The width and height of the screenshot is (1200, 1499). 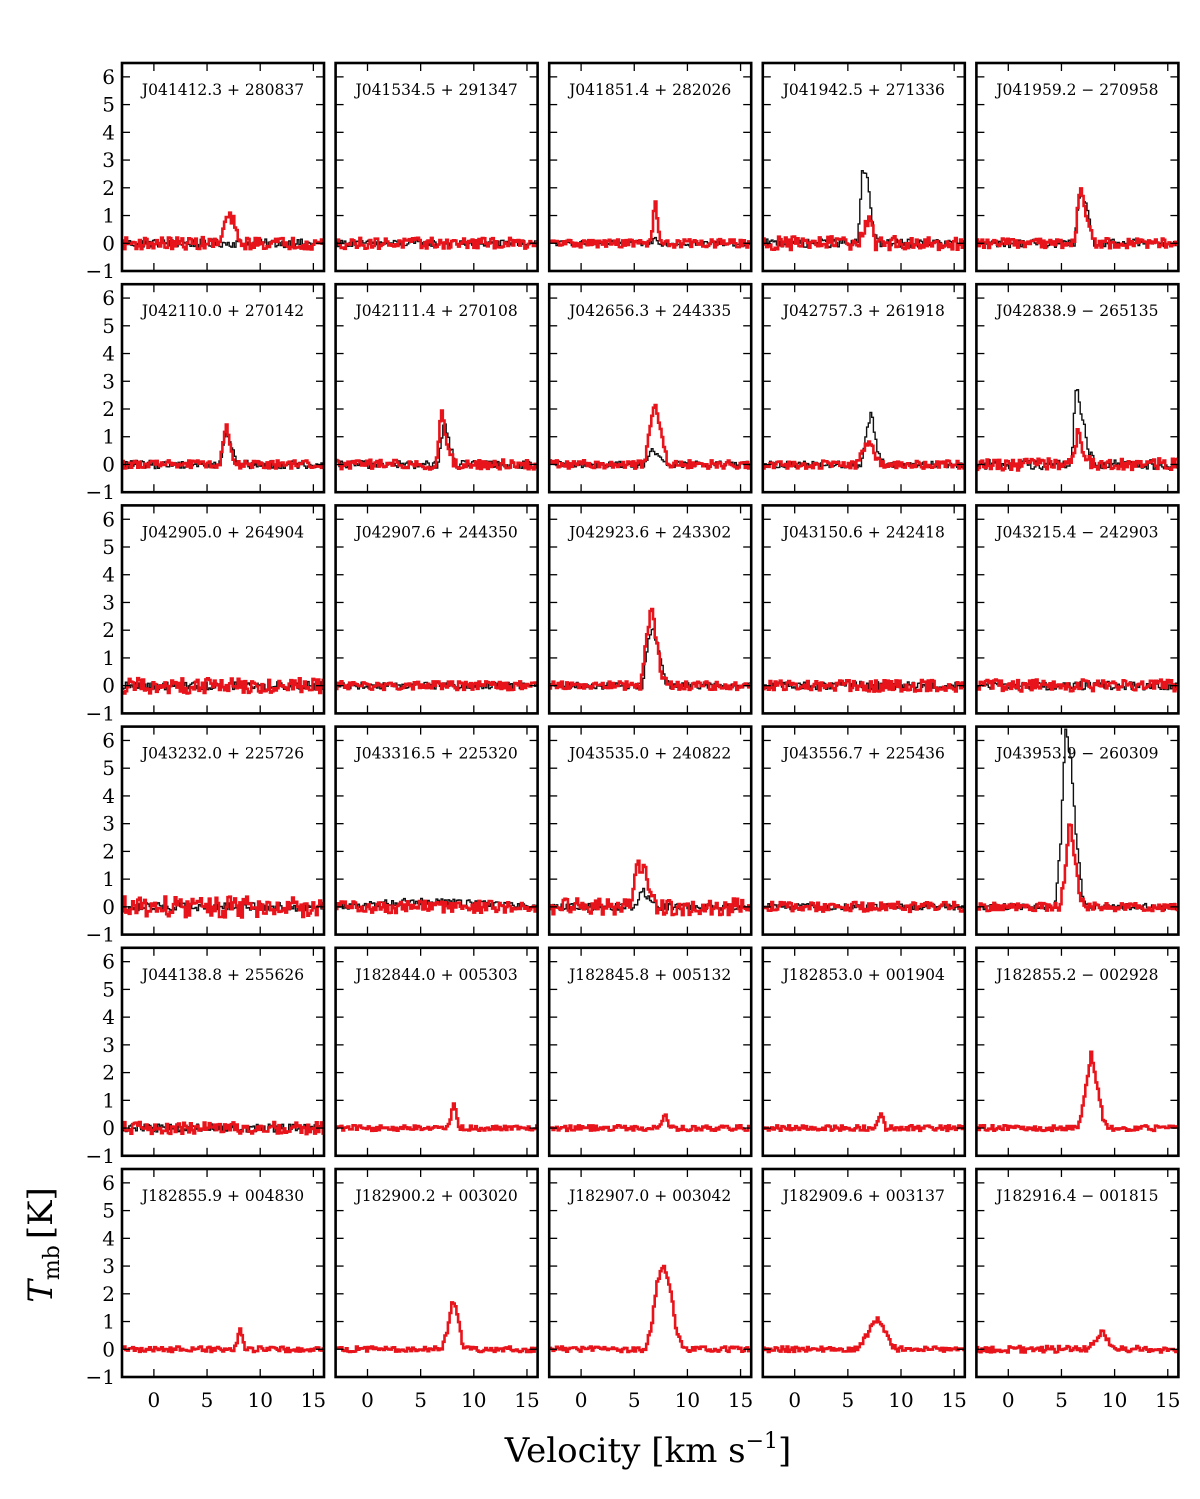 What do you see at coordinates (108, 686) in the screenshot?
I see `y-tick-label: 0` at bounding box center [108, 686].